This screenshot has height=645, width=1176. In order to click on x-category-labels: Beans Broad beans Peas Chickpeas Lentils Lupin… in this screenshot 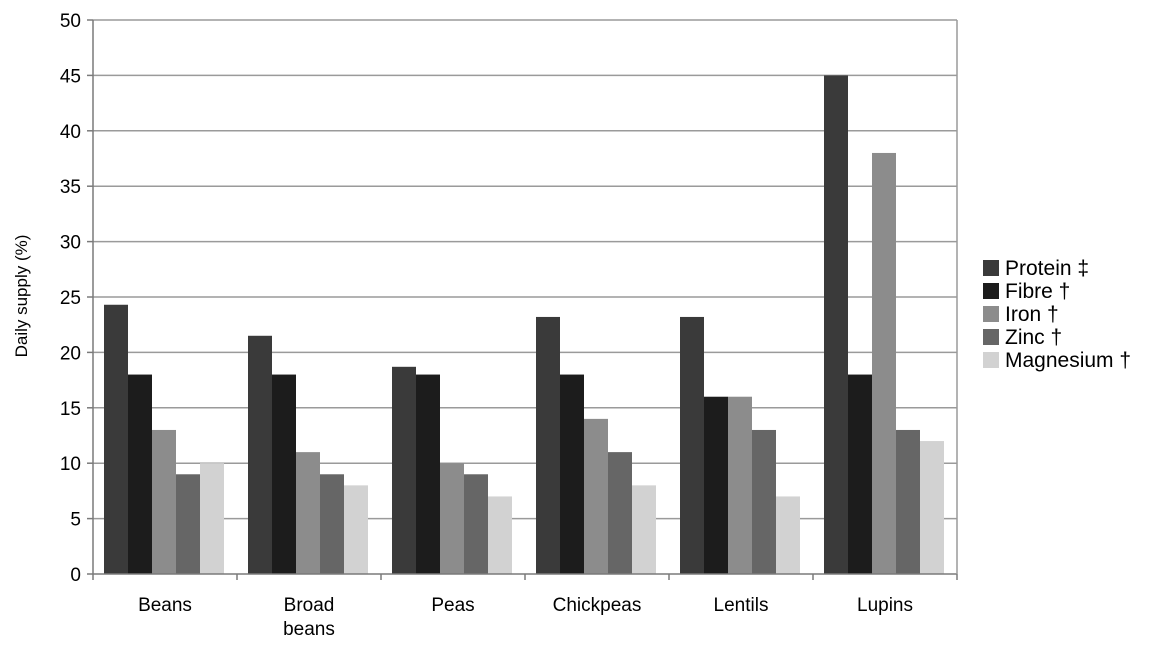, I will do `click(525, 617)`.